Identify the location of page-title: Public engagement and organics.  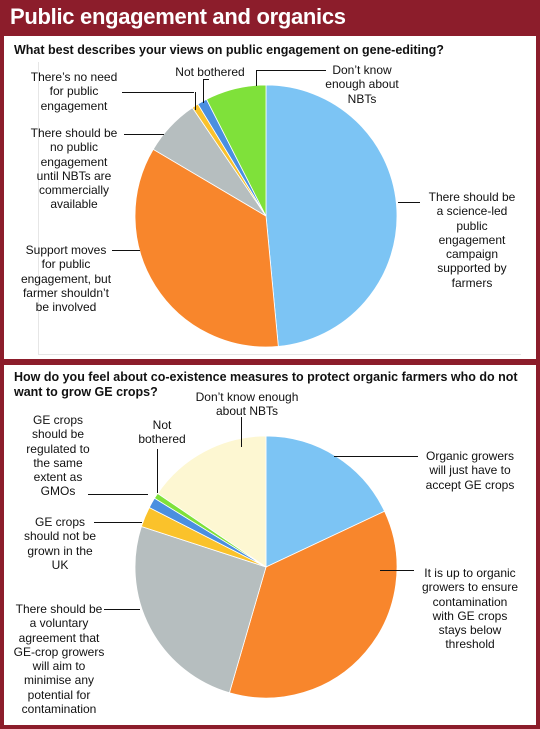
(178, 16).